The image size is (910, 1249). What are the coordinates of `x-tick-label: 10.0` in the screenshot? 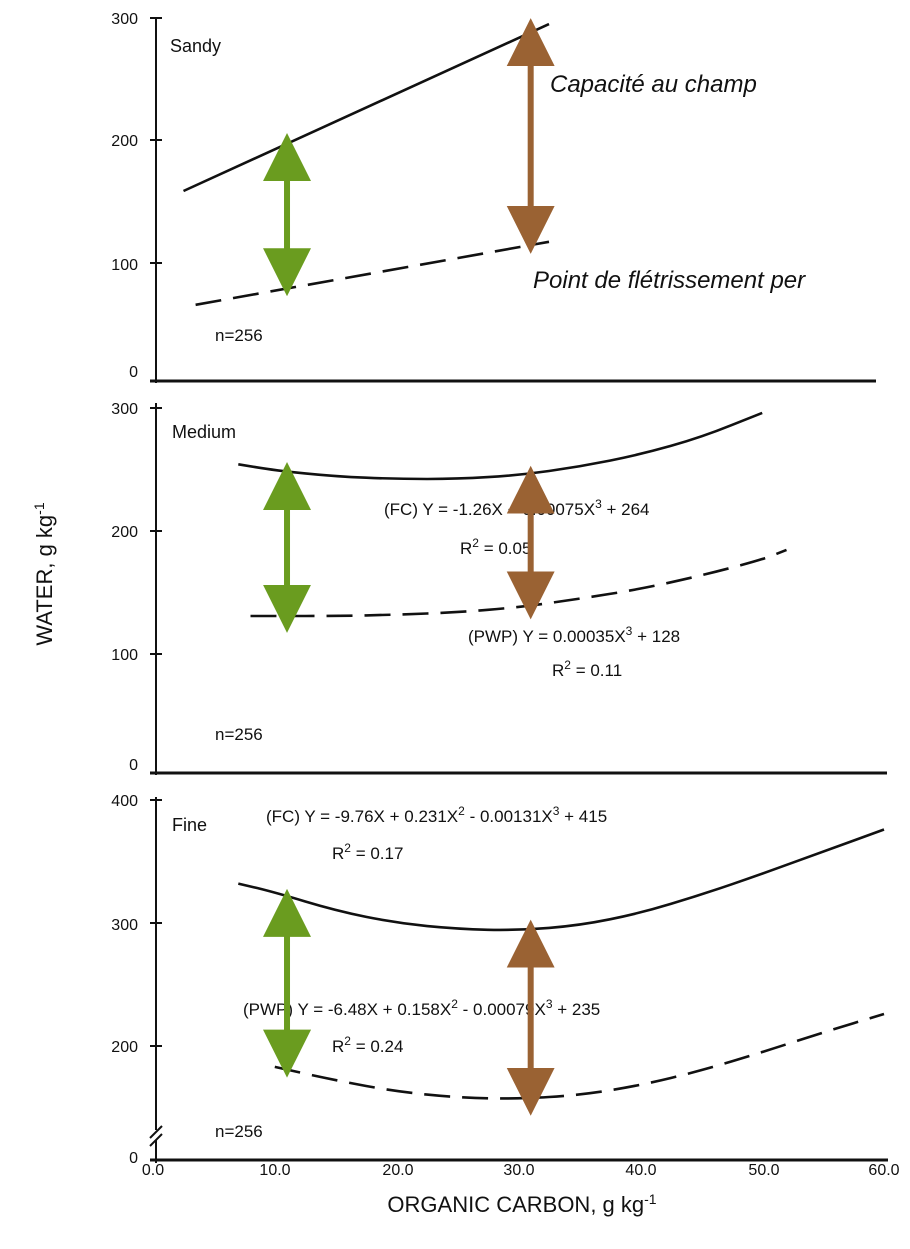 It's located at (274, 1170).